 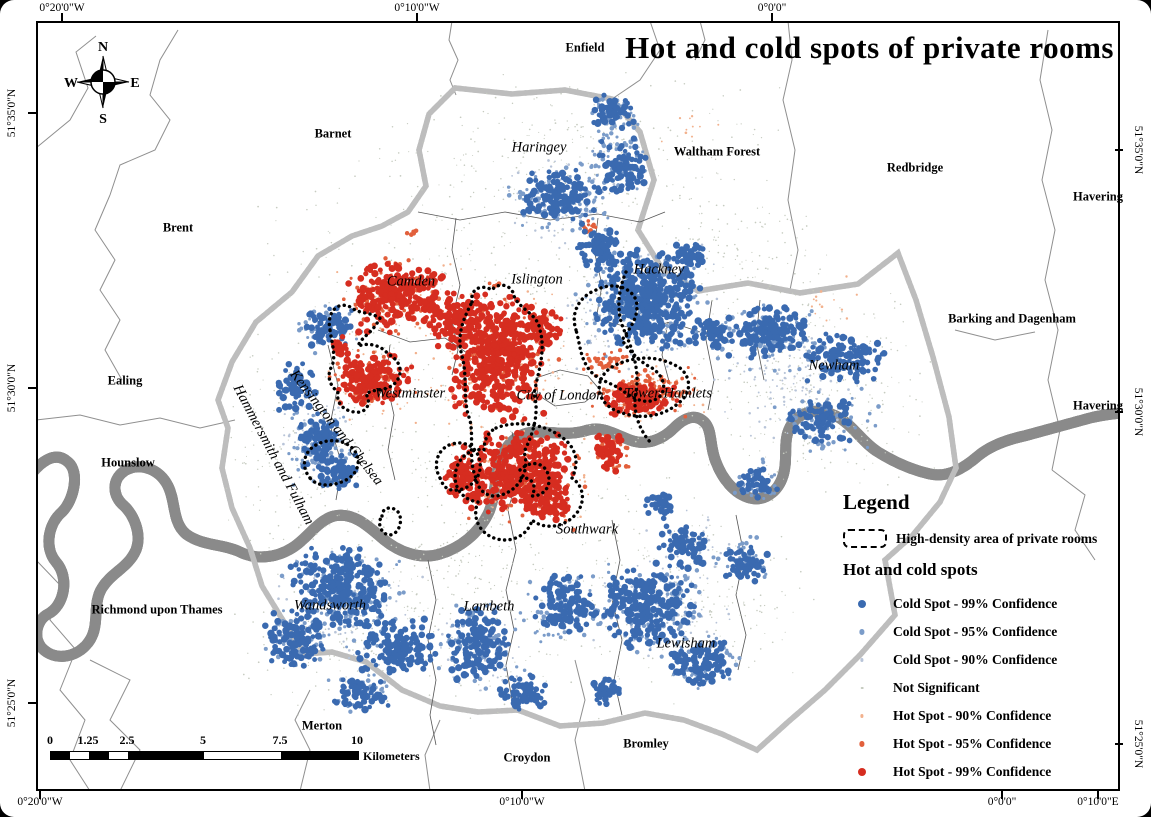 I want to click on borough-label: City of London, so click(x=560, y=395).